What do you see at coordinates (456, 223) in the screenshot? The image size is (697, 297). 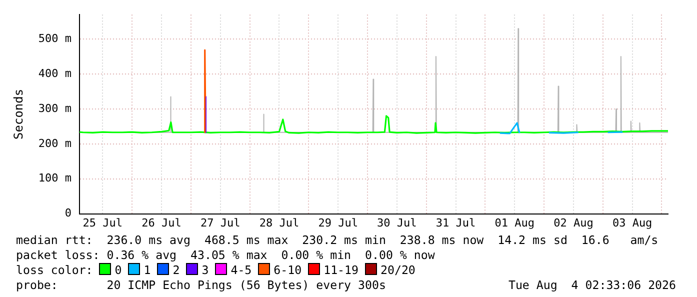 I see `x-tick-label: 31 Jul` at bounding box center [456, 223].